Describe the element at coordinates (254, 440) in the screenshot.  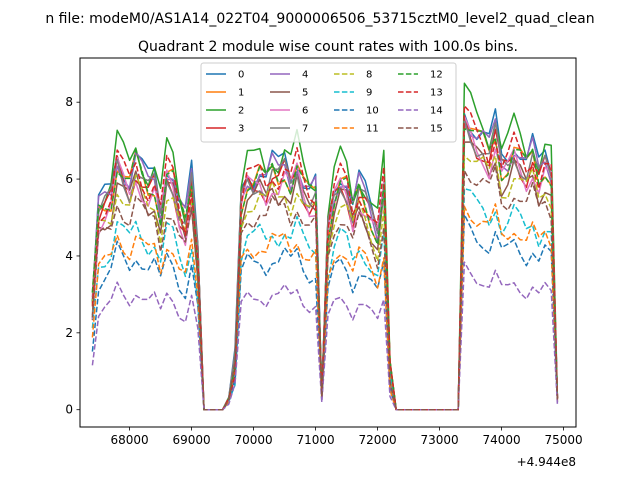
I see `x-tick-label: 70000` at that location.